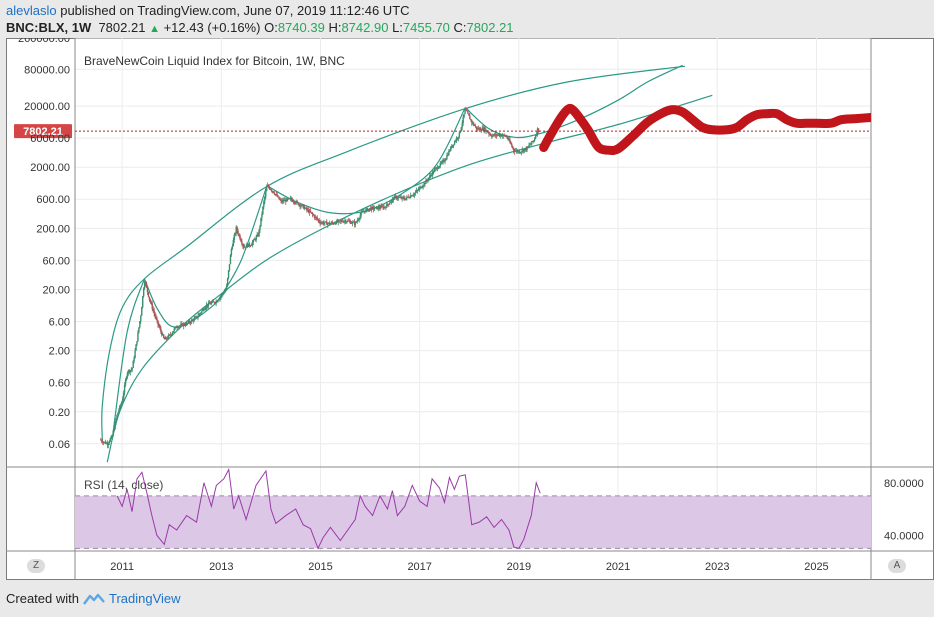  What do you see at coordinates (31, 10) in the screenshot?
I see `author-link: alevlaslo` at bounding box center [31, 10].